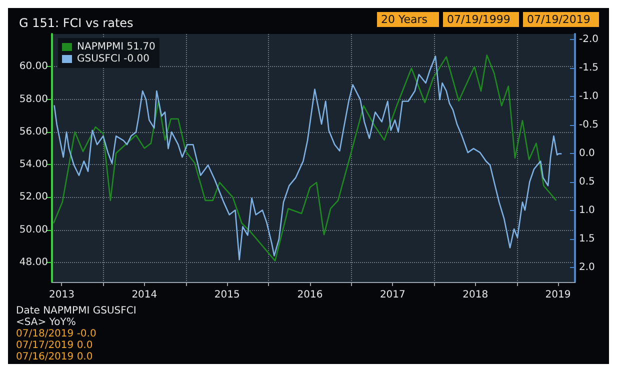 This screenshot has height=372, width=617. Describe the element at coordinates (145, 295) in the screenshot. I see `x-tick-label: 2014` at that location.